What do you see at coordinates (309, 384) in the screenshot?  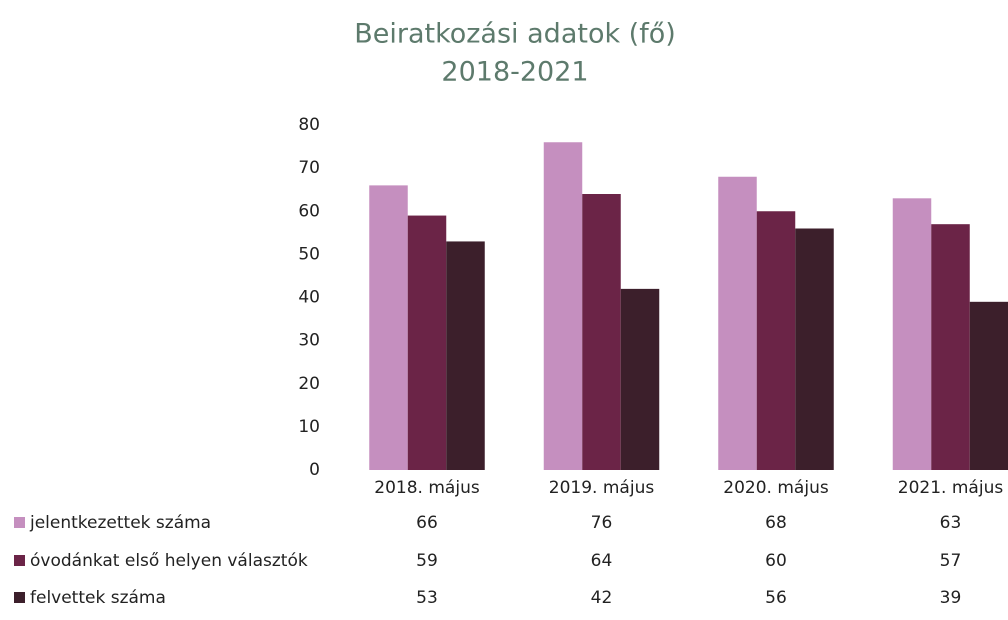 I see `y-tick-label: 20` at bounding box center [309, 384].